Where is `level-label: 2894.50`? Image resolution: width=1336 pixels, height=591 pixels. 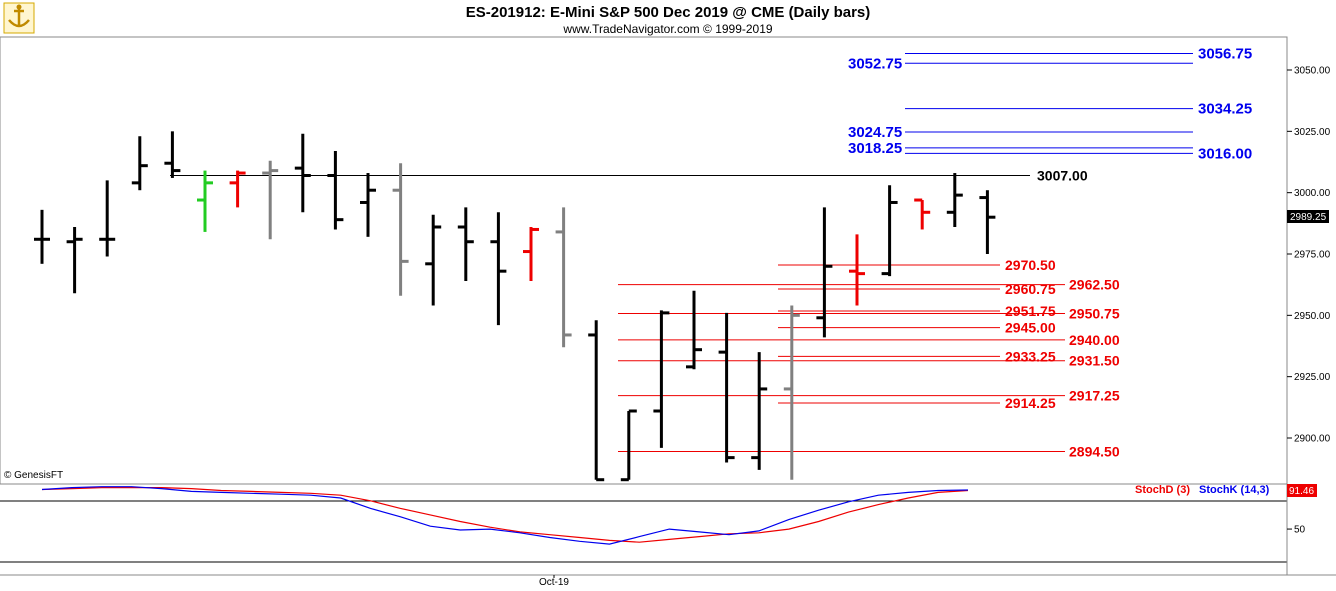 level-label: 2894.50 is located at coordinates (1094, 451).